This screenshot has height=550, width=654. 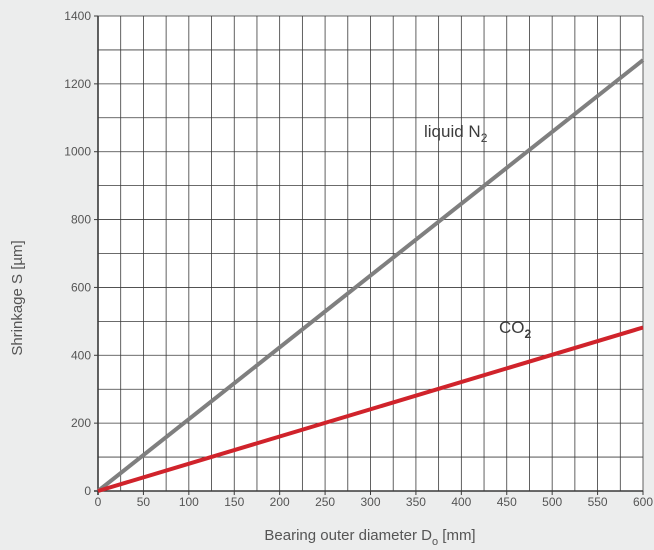 What do you see at coordinates (77, 16) in the screenshot?
I see `y-tick-label: 1400` at bounding box center [77, 16].